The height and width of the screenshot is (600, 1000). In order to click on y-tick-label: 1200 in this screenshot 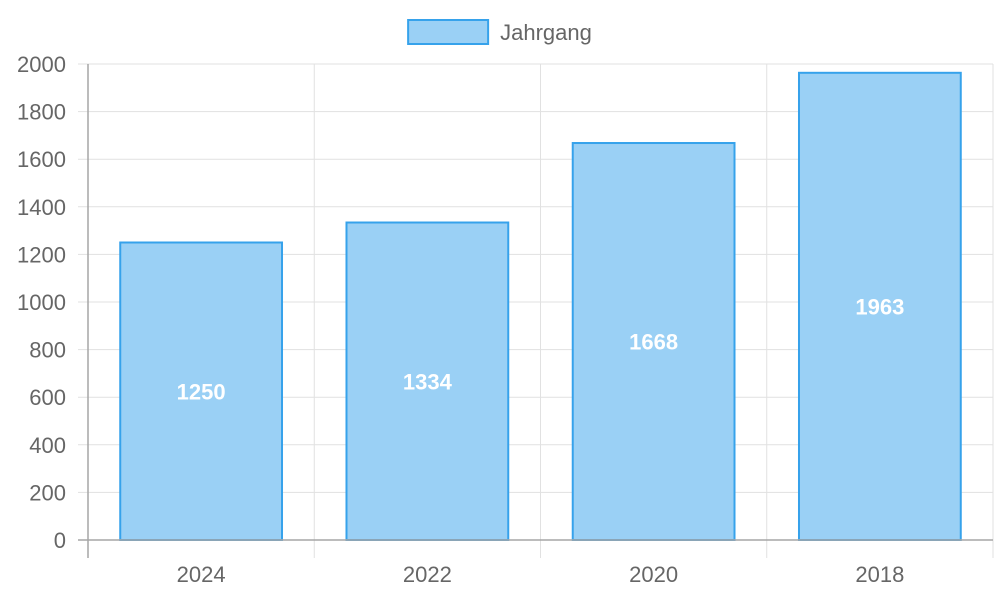, I will do `click(41, 254)`.